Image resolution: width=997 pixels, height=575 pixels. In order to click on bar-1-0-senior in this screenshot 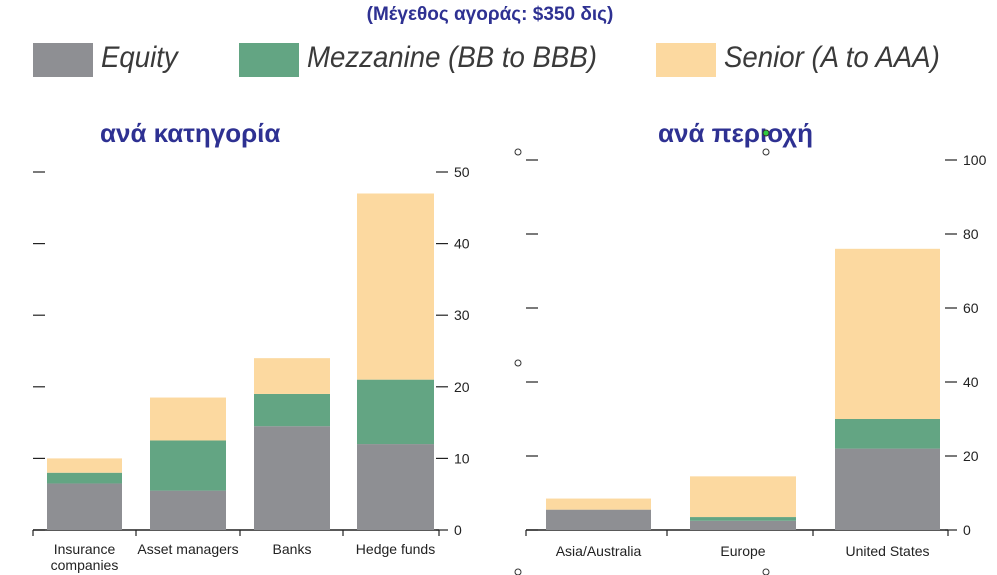, I will do `click(598, 504)`.